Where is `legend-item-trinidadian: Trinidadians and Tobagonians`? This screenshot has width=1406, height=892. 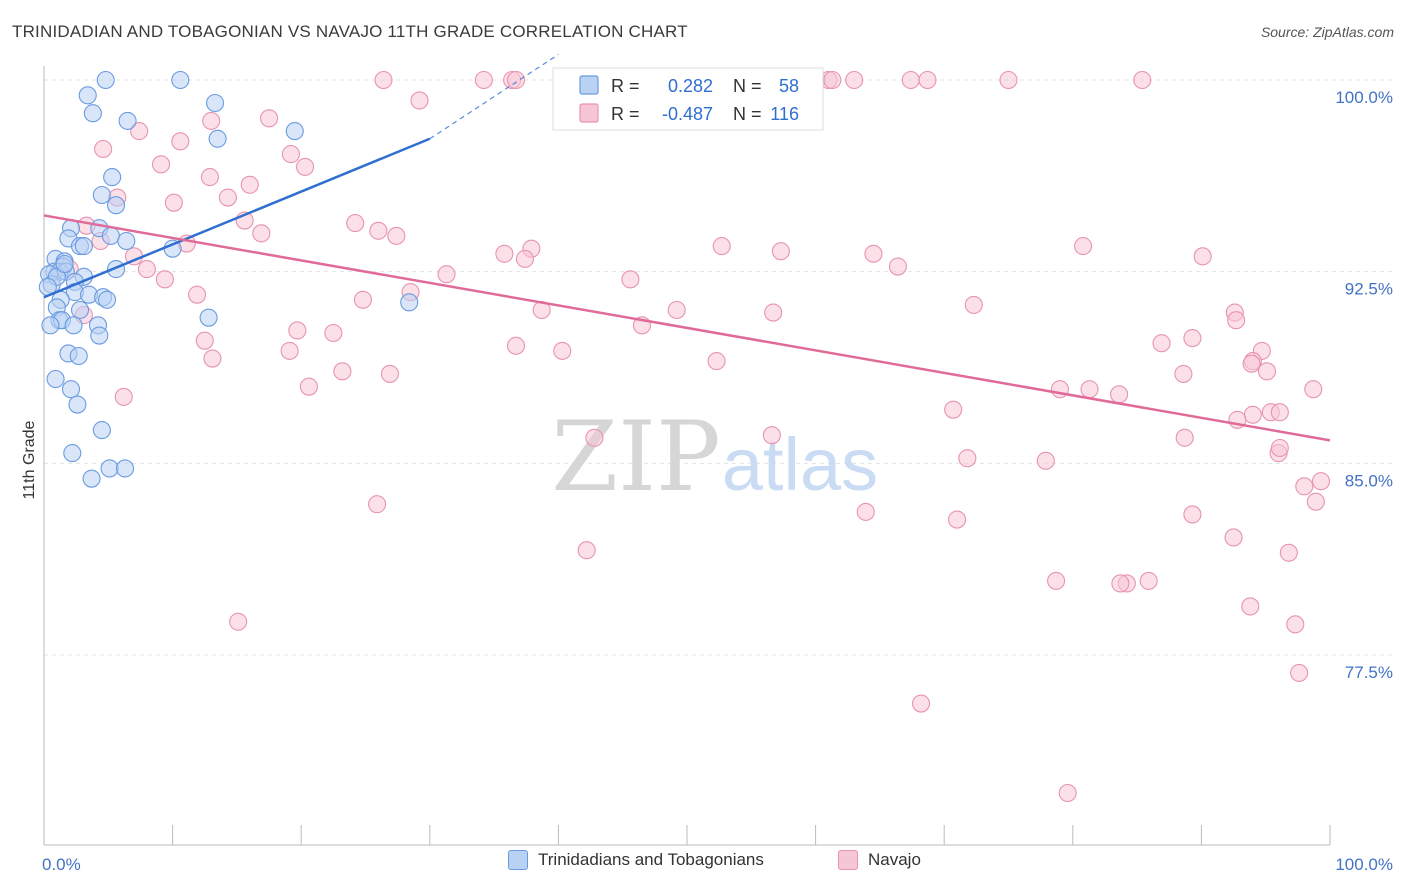 legend-item-trinidadian: Trinidadians and Tobagonians is located at coordinates (636, 860).